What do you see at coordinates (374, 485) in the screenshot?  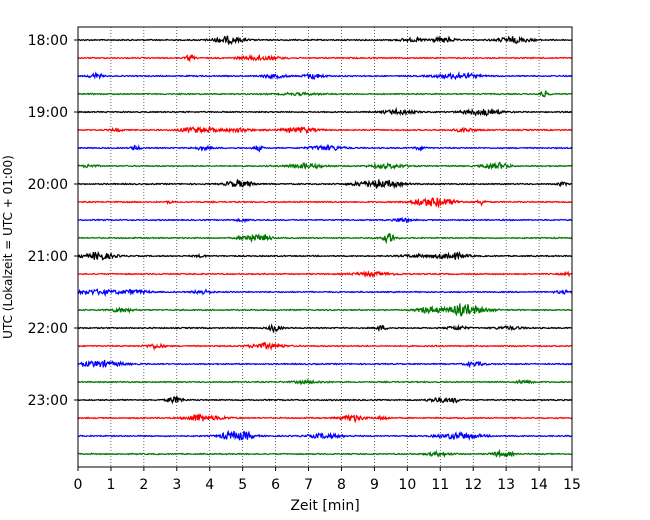 I see `x-tick-label-9: 9` at bounding box center [374, 485].